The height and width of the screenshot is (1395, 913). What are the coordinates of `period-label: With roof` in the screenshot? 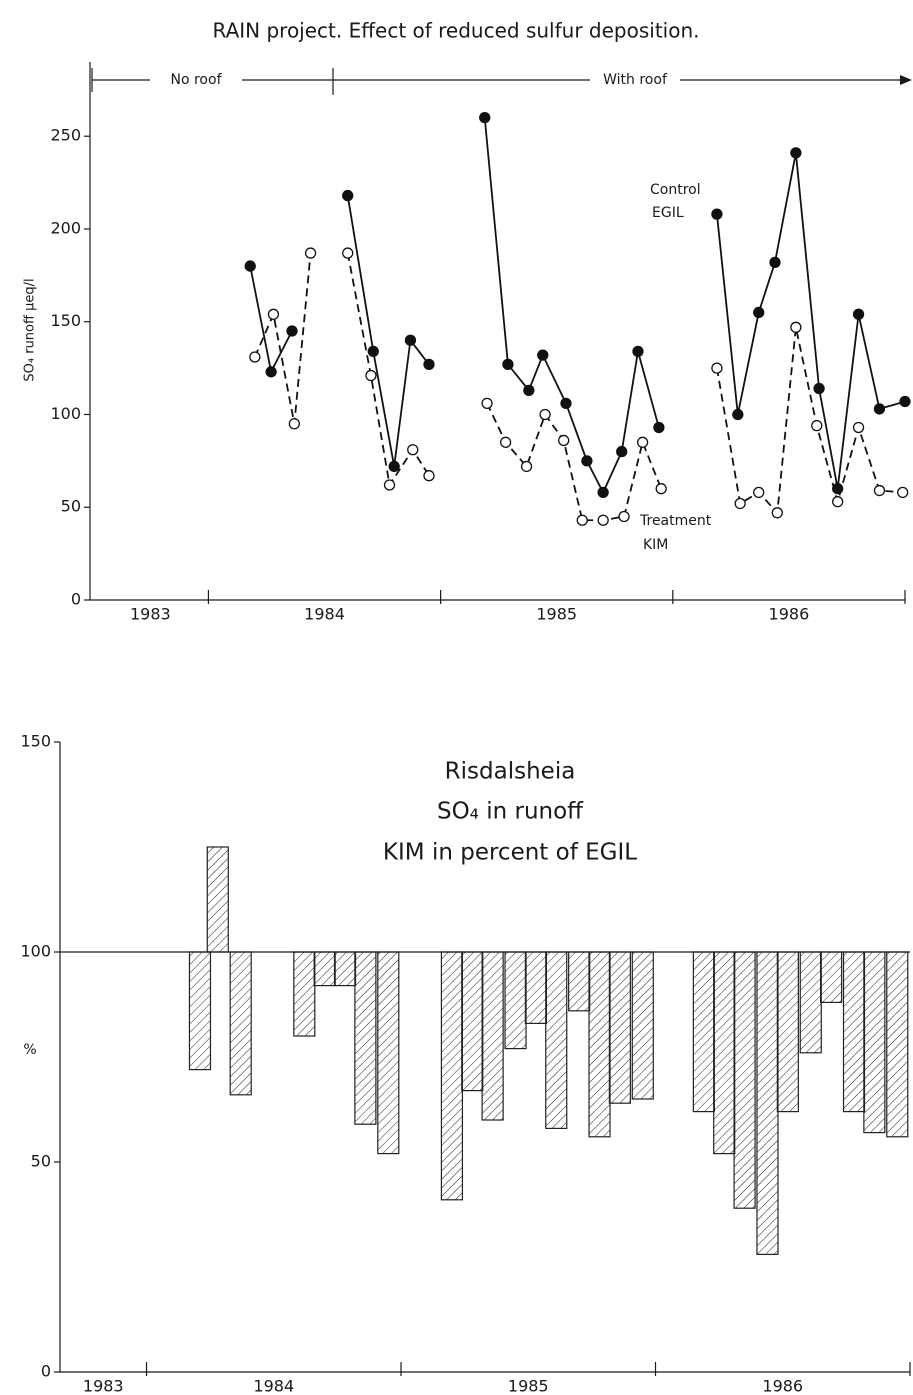 It's located at (635, 80).